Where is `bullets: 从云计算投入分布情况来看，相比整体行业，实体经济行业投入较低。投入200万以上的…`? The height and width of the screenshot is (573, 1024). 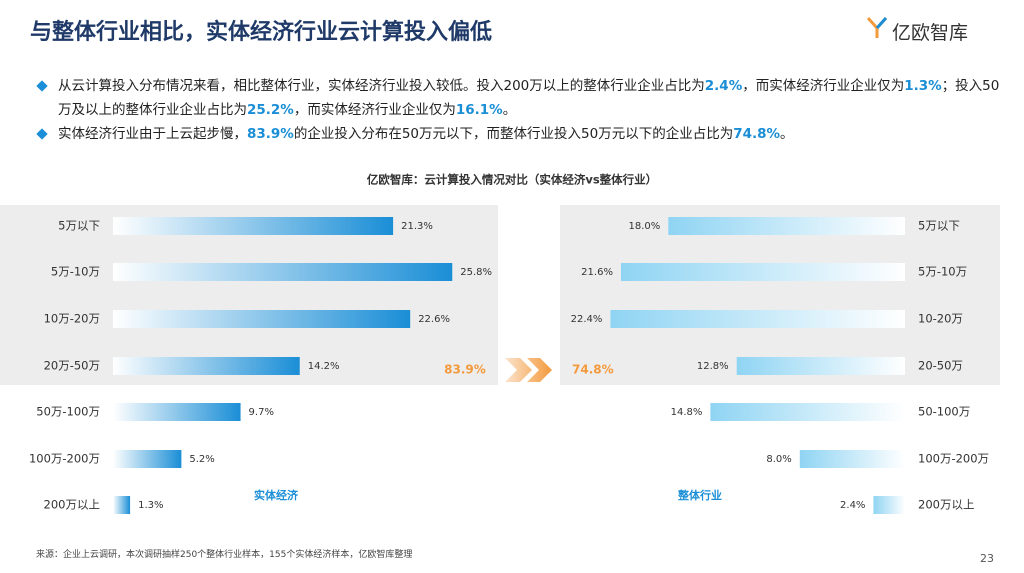
bullets: 从云计算投入分布情况来看，相比整体行业，实体经济行业投入较低。投入200万以上的… is located at coordinates (530, 110).